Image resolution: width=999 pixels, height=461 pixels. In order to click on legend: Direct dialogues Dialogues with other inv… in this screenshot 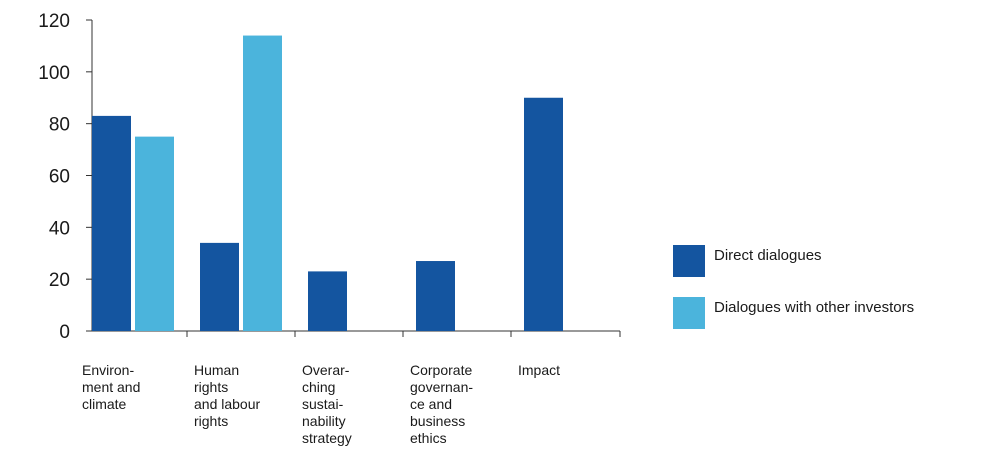, I will do `click(793, 287)`.